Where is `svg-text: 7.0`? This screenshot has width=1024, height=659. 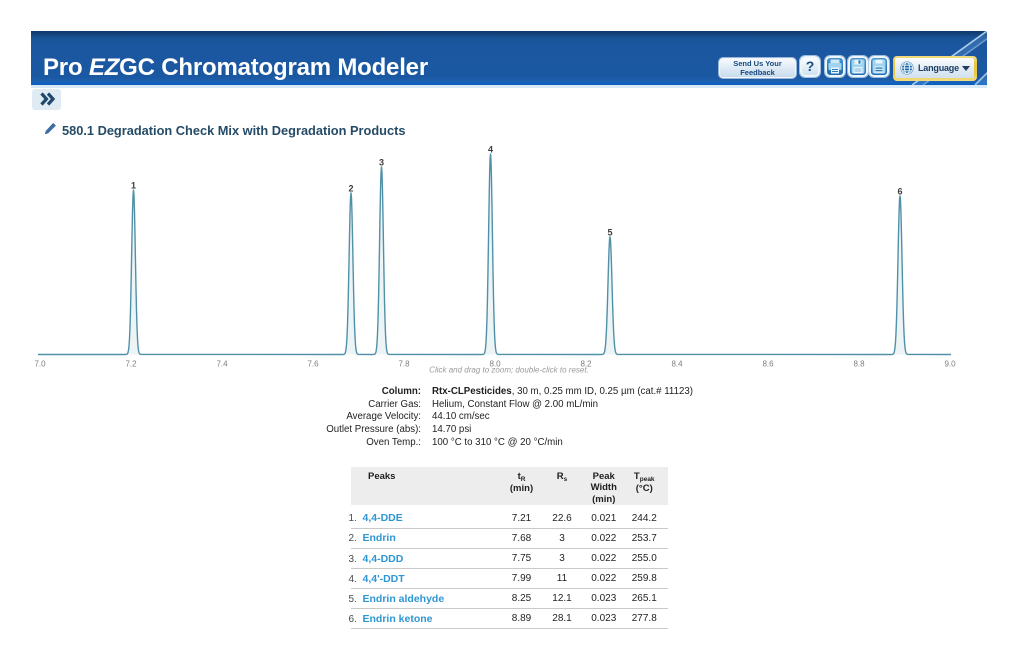
svg-text: 7.0 is located at coordinates (40, 364).